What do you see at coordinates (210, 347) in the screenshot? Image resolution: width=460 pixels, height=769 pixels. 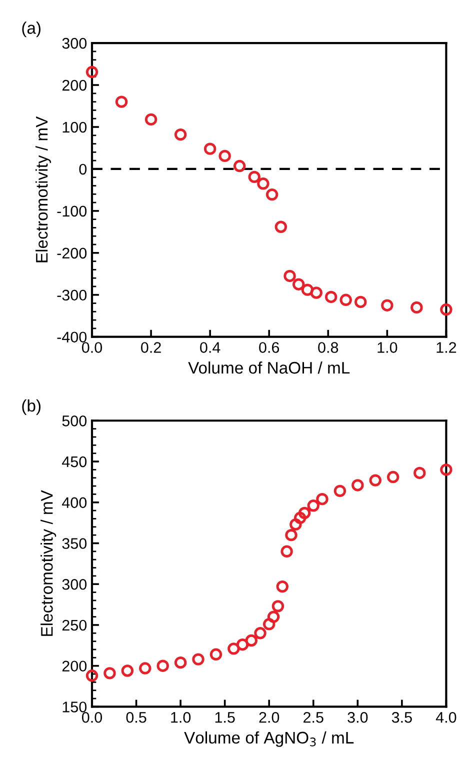 I see `x-tick-label: 0.4` at bounding box center [210, 347].